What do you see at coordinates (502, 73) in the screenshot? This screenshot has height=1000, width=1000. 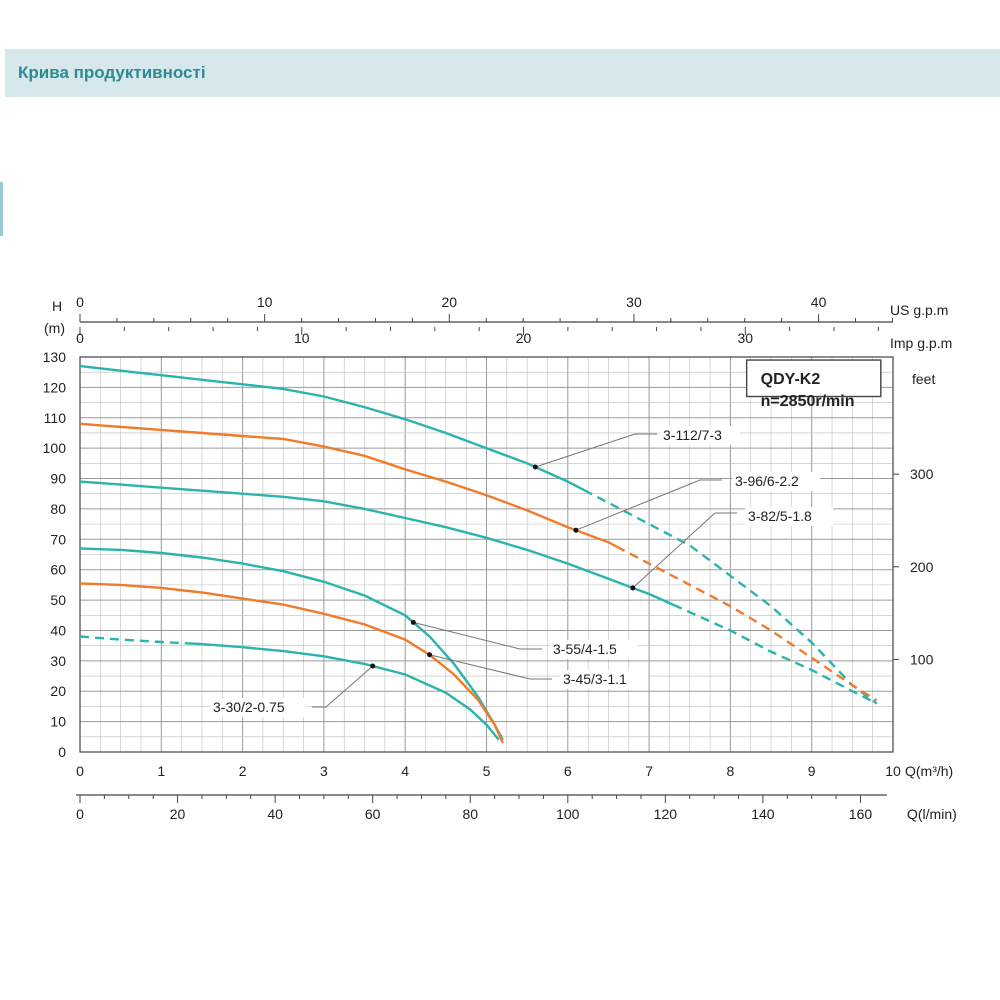 I see `section-header: Крива продуктивності` at bounding box center [502, 73].